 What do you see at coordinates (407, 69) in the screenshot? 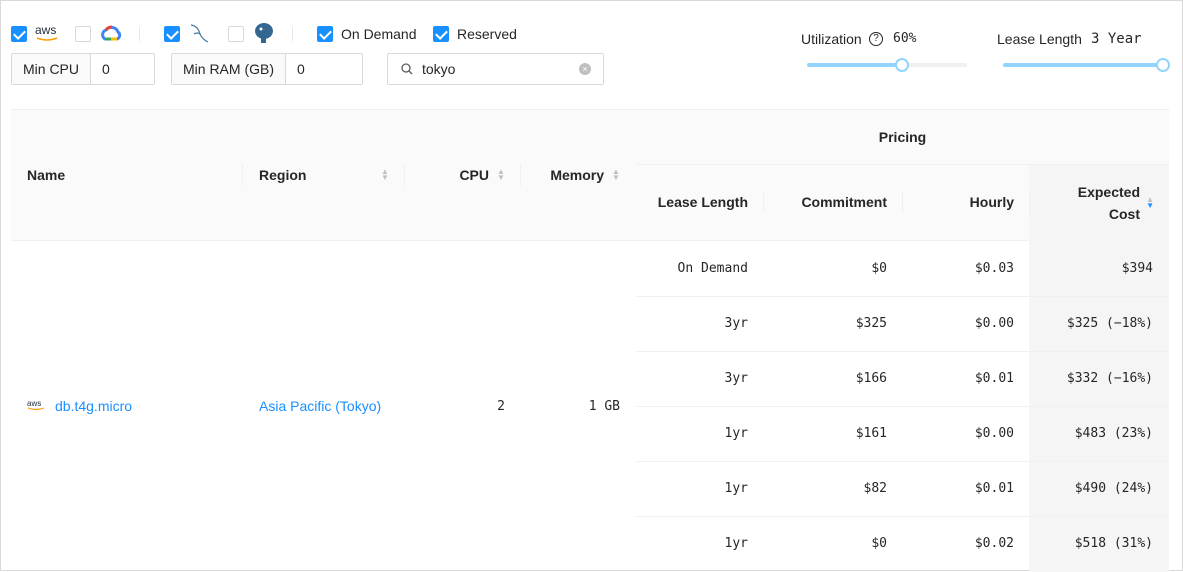
I see `search-icon` at bounding box center [407, 69].